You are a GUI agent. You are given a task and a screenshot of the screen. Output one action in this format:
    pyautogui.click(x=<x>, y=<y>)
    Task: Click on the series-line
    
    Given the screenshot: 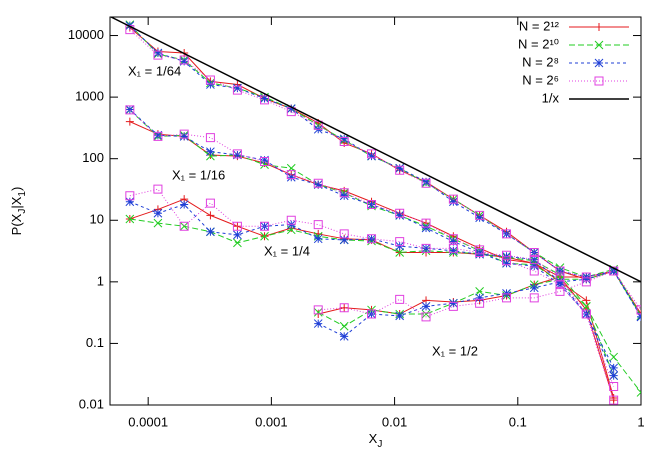 What is the action you would take?
    pyautogui.click(x=479, y=294)
    